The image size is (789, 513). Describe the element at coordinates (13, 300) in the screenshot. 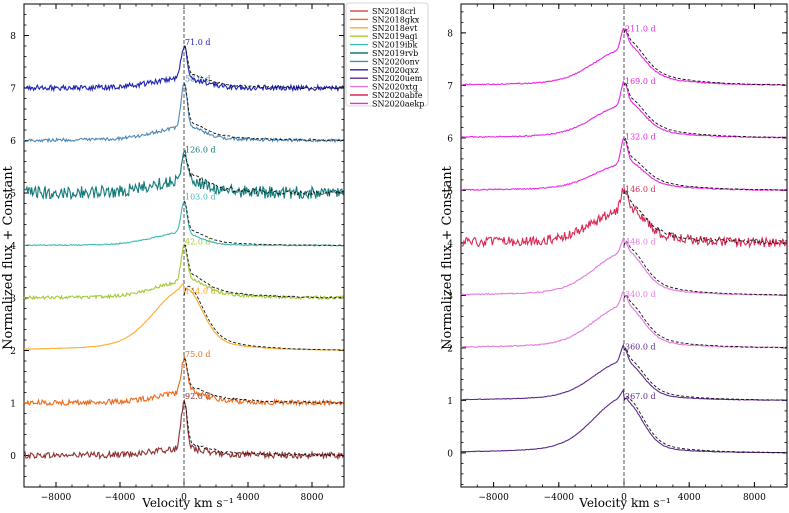

I see `left-y-tick-label: 3` at that location.